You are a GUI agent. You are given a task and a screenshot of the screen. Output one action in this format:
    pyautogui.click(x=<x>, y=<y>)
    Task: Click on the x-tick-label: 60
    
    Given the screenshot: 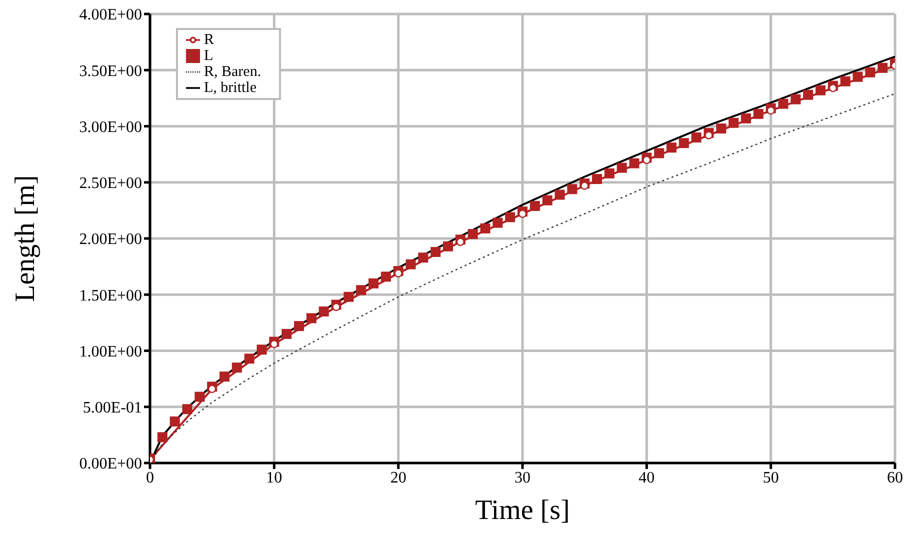 What is the action you would take?
    pyautogui.click(x=895, y=477)
    